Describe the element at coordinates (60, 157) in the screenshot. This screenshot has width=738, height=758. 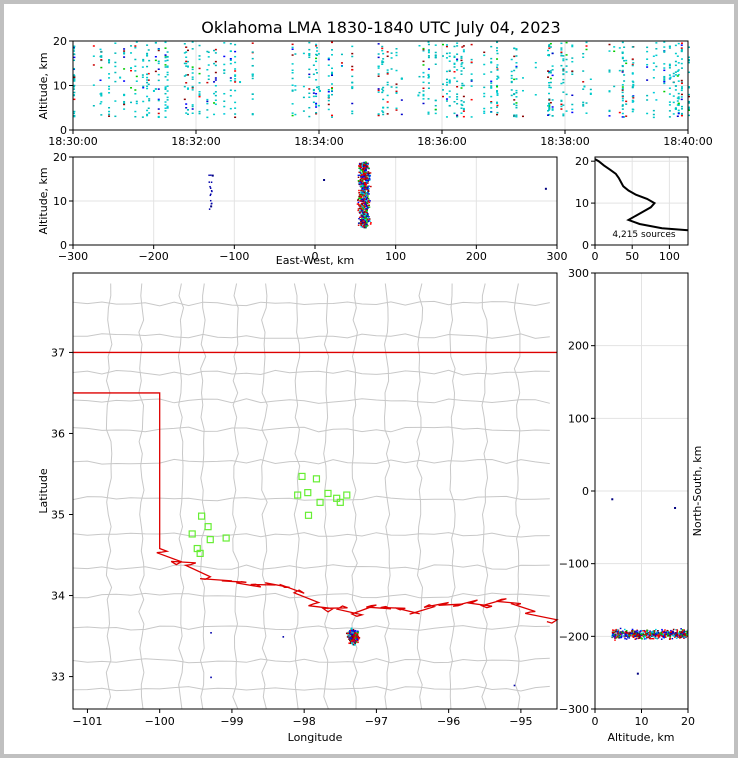
I see `ew-altitude-tick-label: 20` at that location.